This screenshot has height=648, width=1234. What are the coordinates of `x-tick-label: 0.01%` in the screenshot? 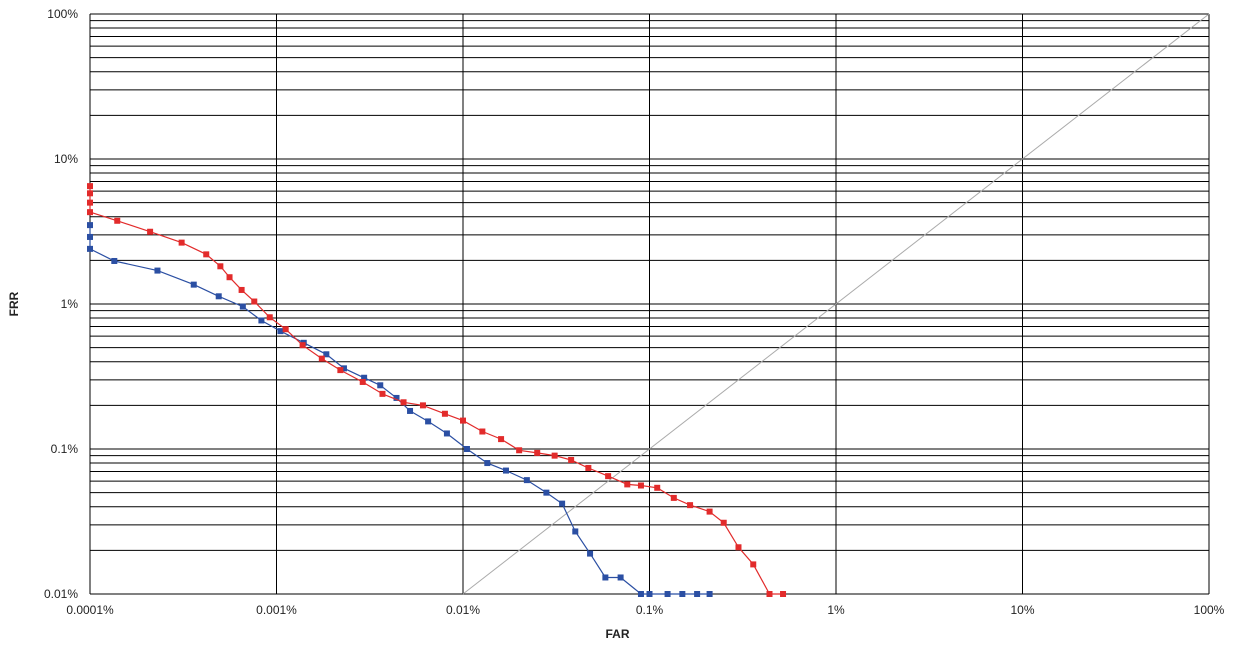 It's located at (463, 610).